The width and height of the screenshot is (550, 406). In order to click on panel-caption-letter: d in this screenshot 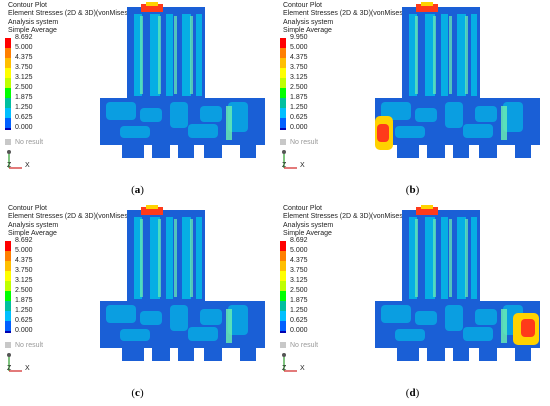, I will do `click(412, 393)`.